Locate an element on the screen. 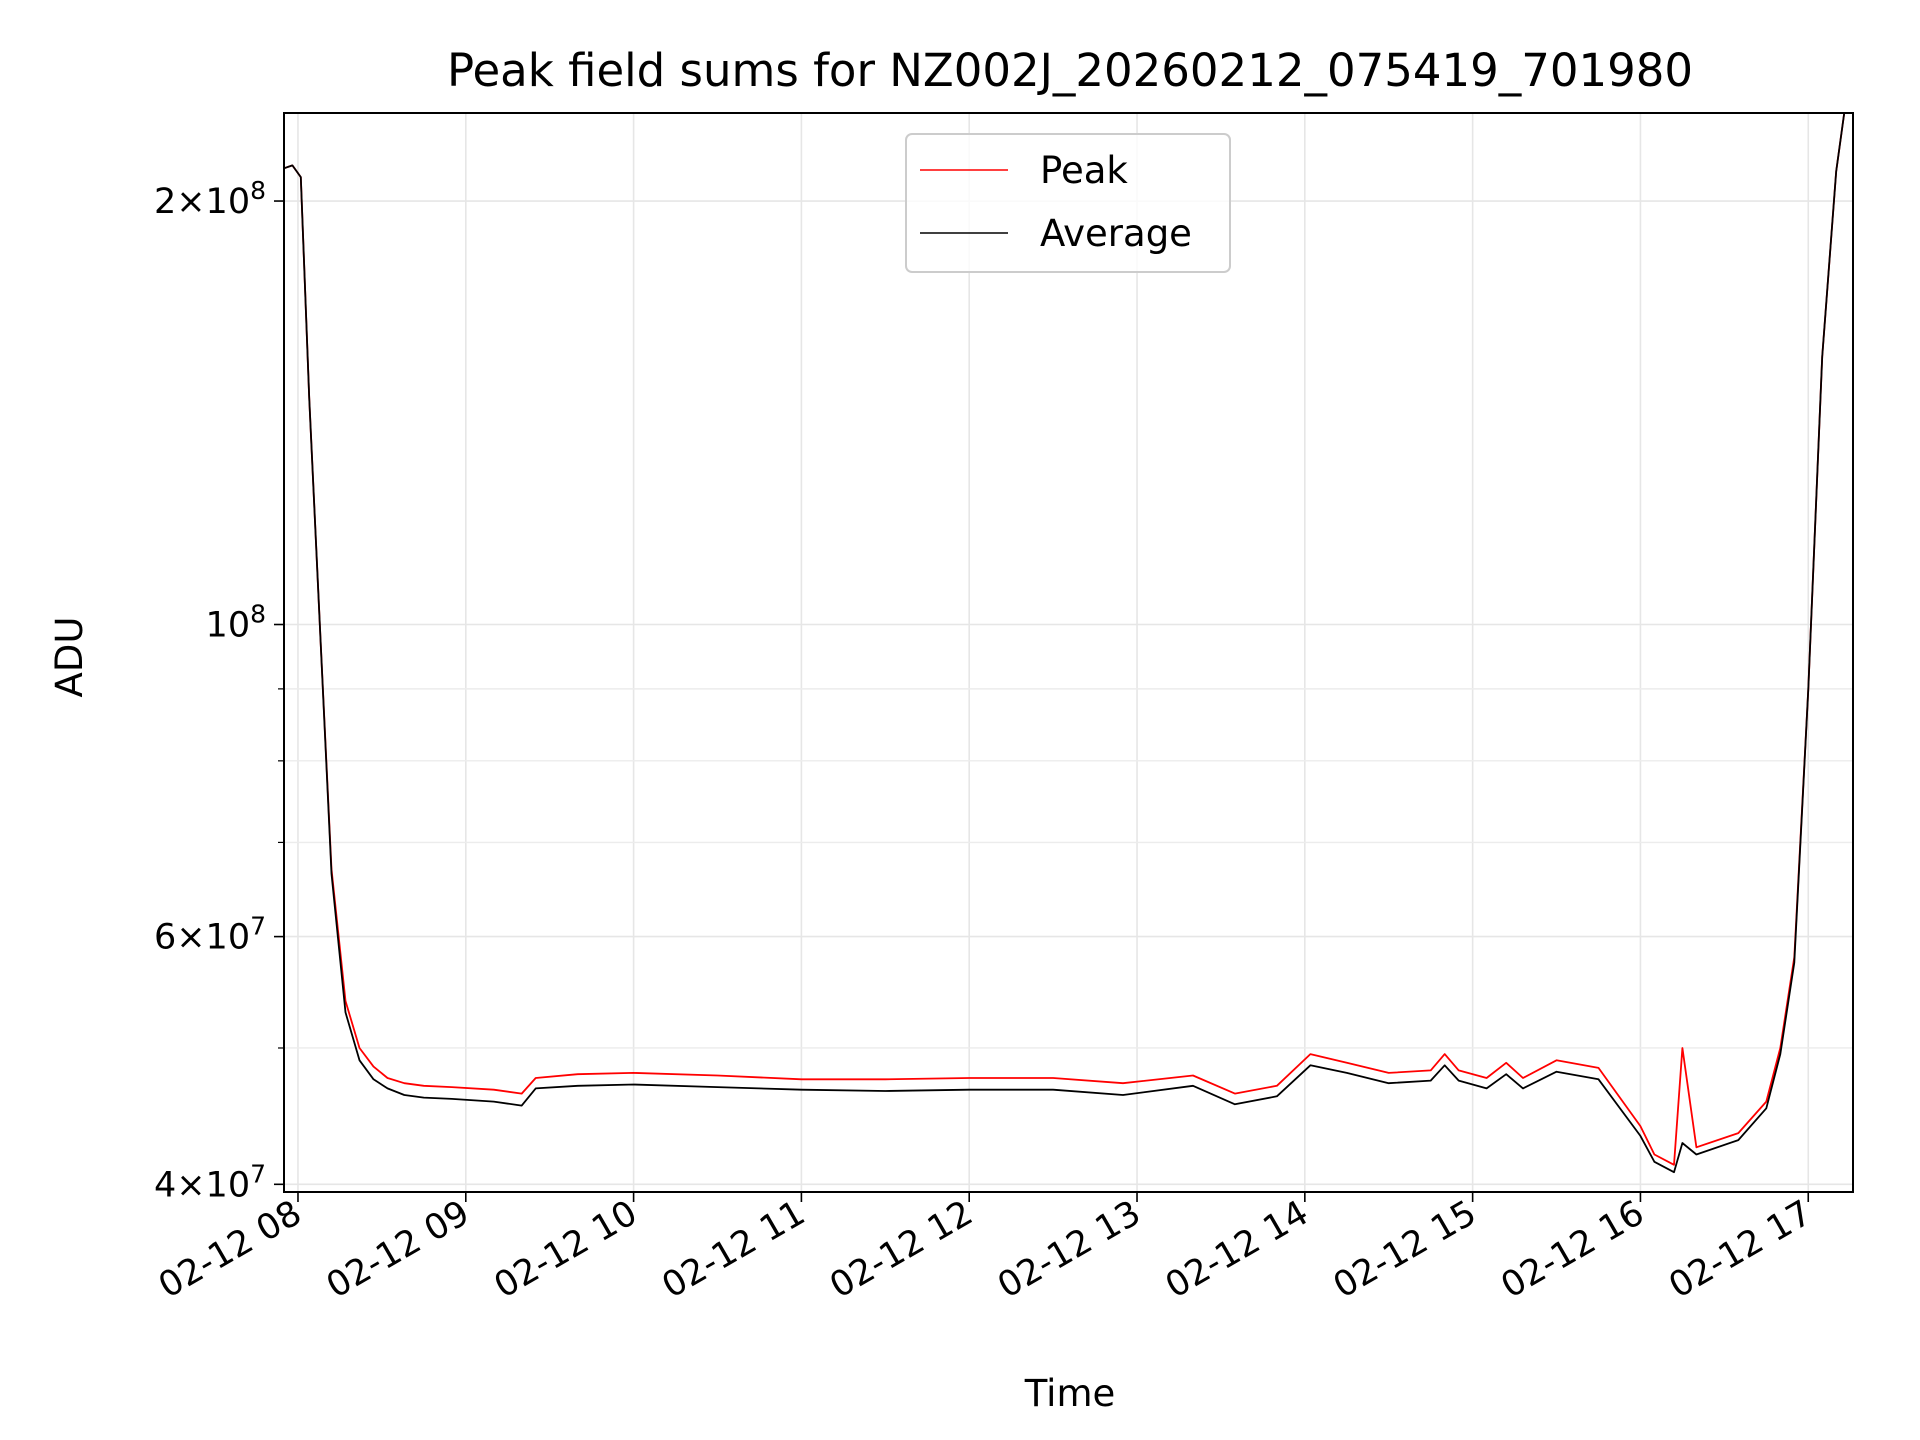 Image resolution: width=1920 pixels, height=1440 pixels. legend: Peak Average is located at coordinates (1068, 203).